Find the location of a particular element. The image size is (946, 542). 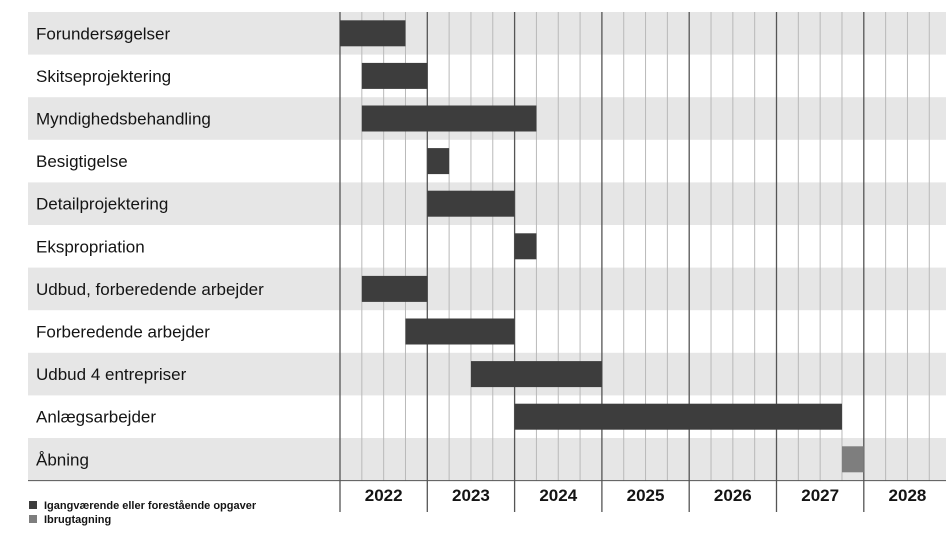

year-label: 2025 is located at coordinates (646, 495).